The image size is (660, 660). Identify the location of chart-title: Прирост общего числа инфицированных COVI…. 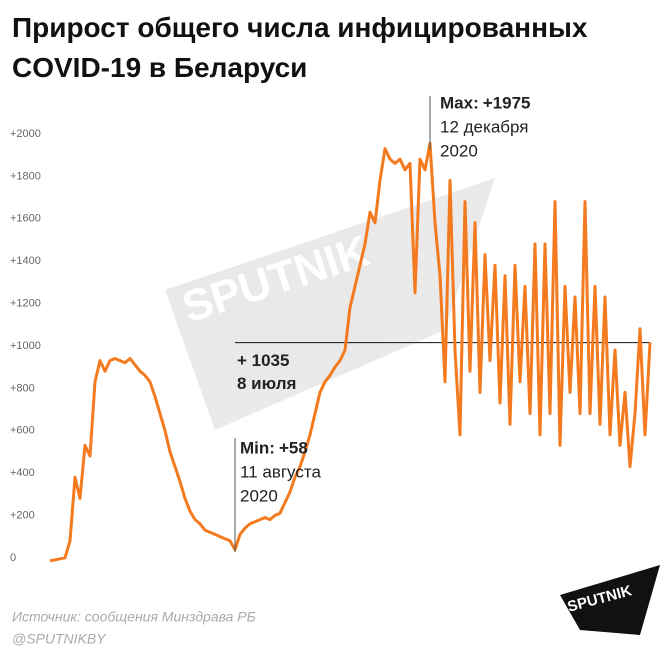
(300, 47).